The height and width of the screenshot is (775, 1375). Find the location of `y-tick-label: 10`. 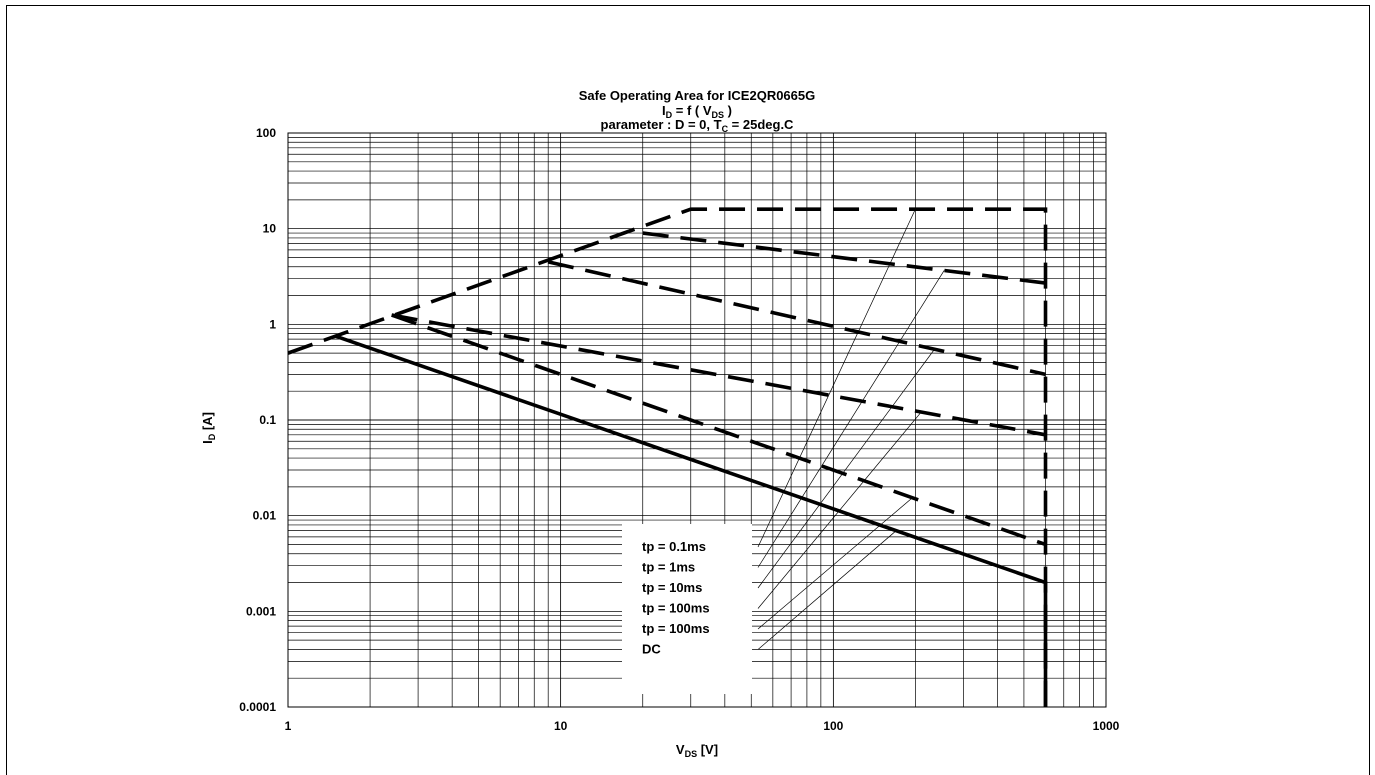

y-tick-label: 10 is located at coordinates (270, 229).